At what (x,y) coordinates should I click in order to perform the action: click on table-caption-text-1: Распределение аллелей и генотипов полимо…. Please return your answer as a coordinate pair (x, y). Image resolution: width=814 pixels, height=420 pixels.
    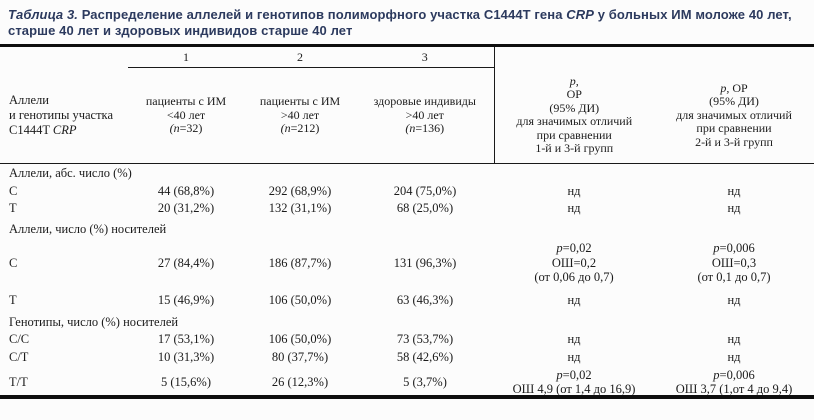
    Looking at the image, I should click on (322, 14).